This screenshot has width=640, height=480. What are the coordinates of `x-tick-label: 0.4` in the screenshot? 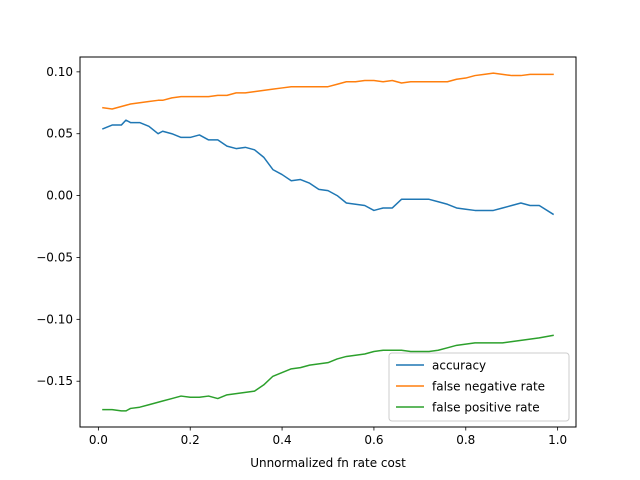 It's located at (282, 440).